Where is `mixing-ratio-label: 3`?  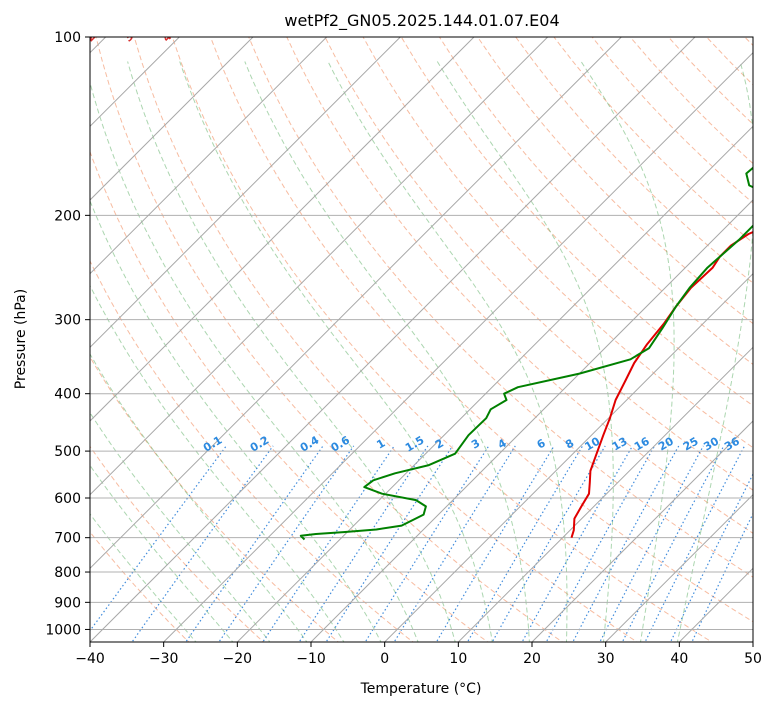
mixing-ratio-label: 3 is located at coordinates (475, 444).